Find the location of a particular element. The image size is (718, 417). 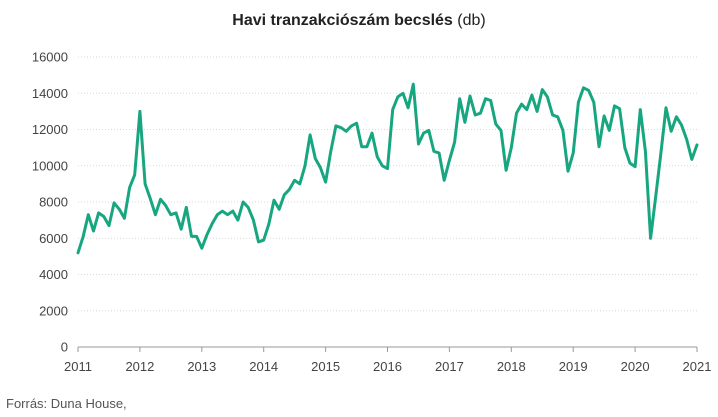

x-tick-label: 2014 is located at coordinates (263, 366).